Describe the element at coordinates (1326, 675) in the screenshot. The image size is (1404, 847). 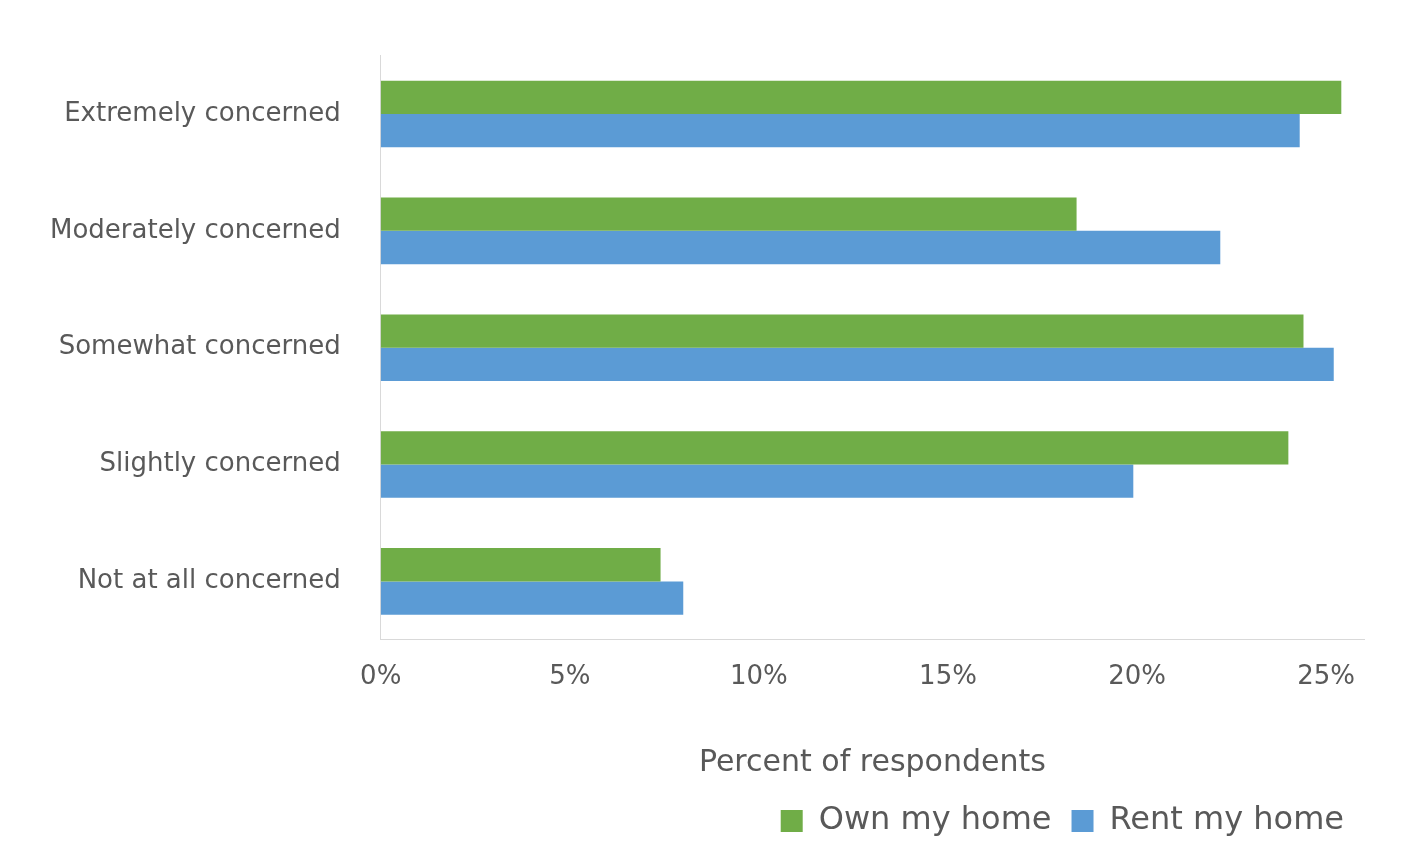
I see `x-tick-label: 25%` at that location.